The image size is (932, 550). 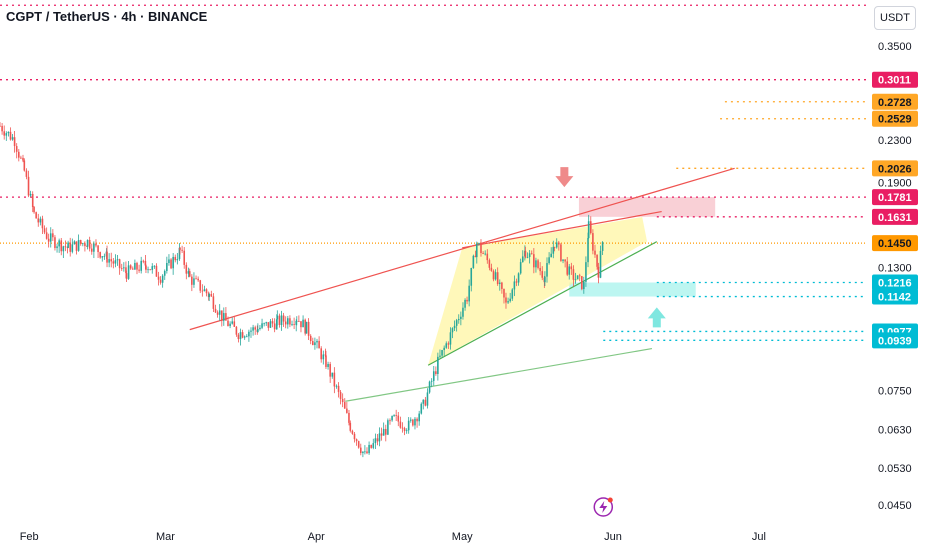 What do you see at coordinates (542, 303) in the screenshot?
I see `trendline-wedge-bottom` at bounding box center [542, 303].